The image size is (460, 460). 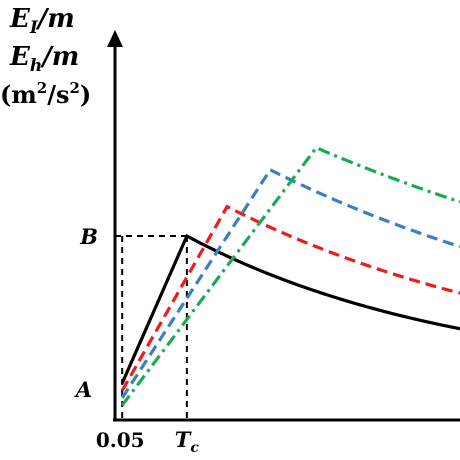 What do you see at coordinates (151, 327) in the screenshot?
I see `reference-lines` at bounding box center [151, 327].